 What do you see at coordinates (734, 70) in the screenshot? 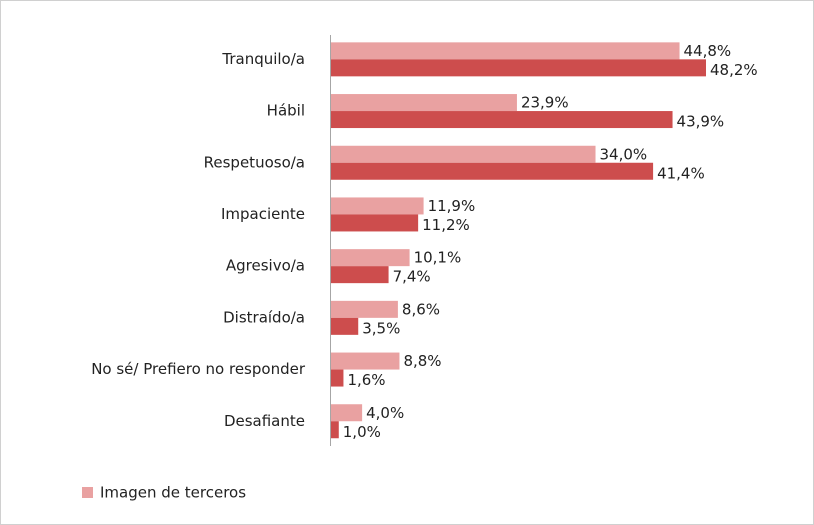
I see `data-label: 48,2%` at bounding box center [734, 70].